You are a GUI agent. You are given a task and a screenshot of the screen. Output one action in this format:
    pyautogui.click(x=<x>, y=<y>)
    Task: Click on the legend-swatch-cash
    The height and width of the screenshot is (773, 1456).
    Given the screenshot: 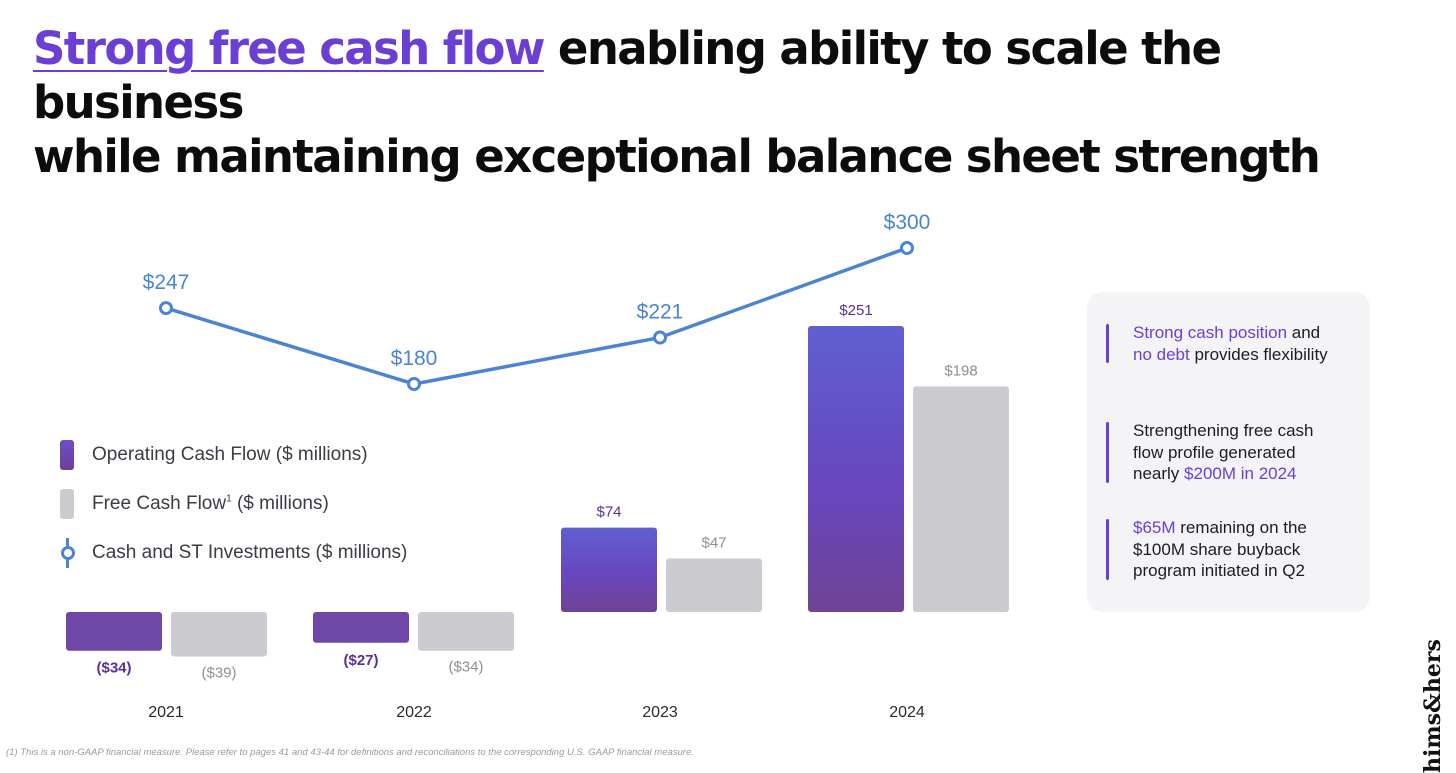 What is the action you would take?
    pyautogui.click(x=67, y=552)
    